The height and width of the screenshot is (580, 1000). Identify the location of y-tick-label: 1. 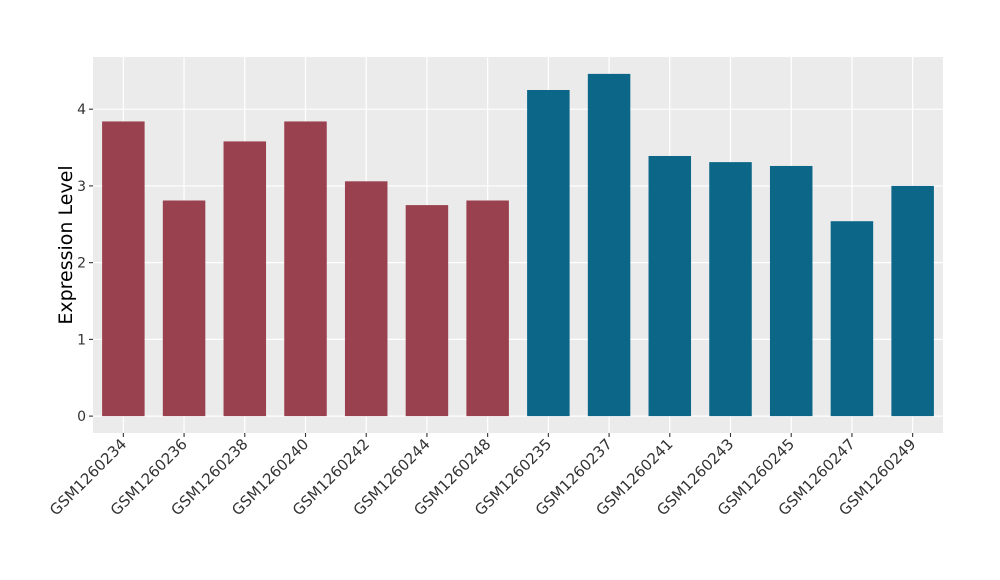
(81, 340).